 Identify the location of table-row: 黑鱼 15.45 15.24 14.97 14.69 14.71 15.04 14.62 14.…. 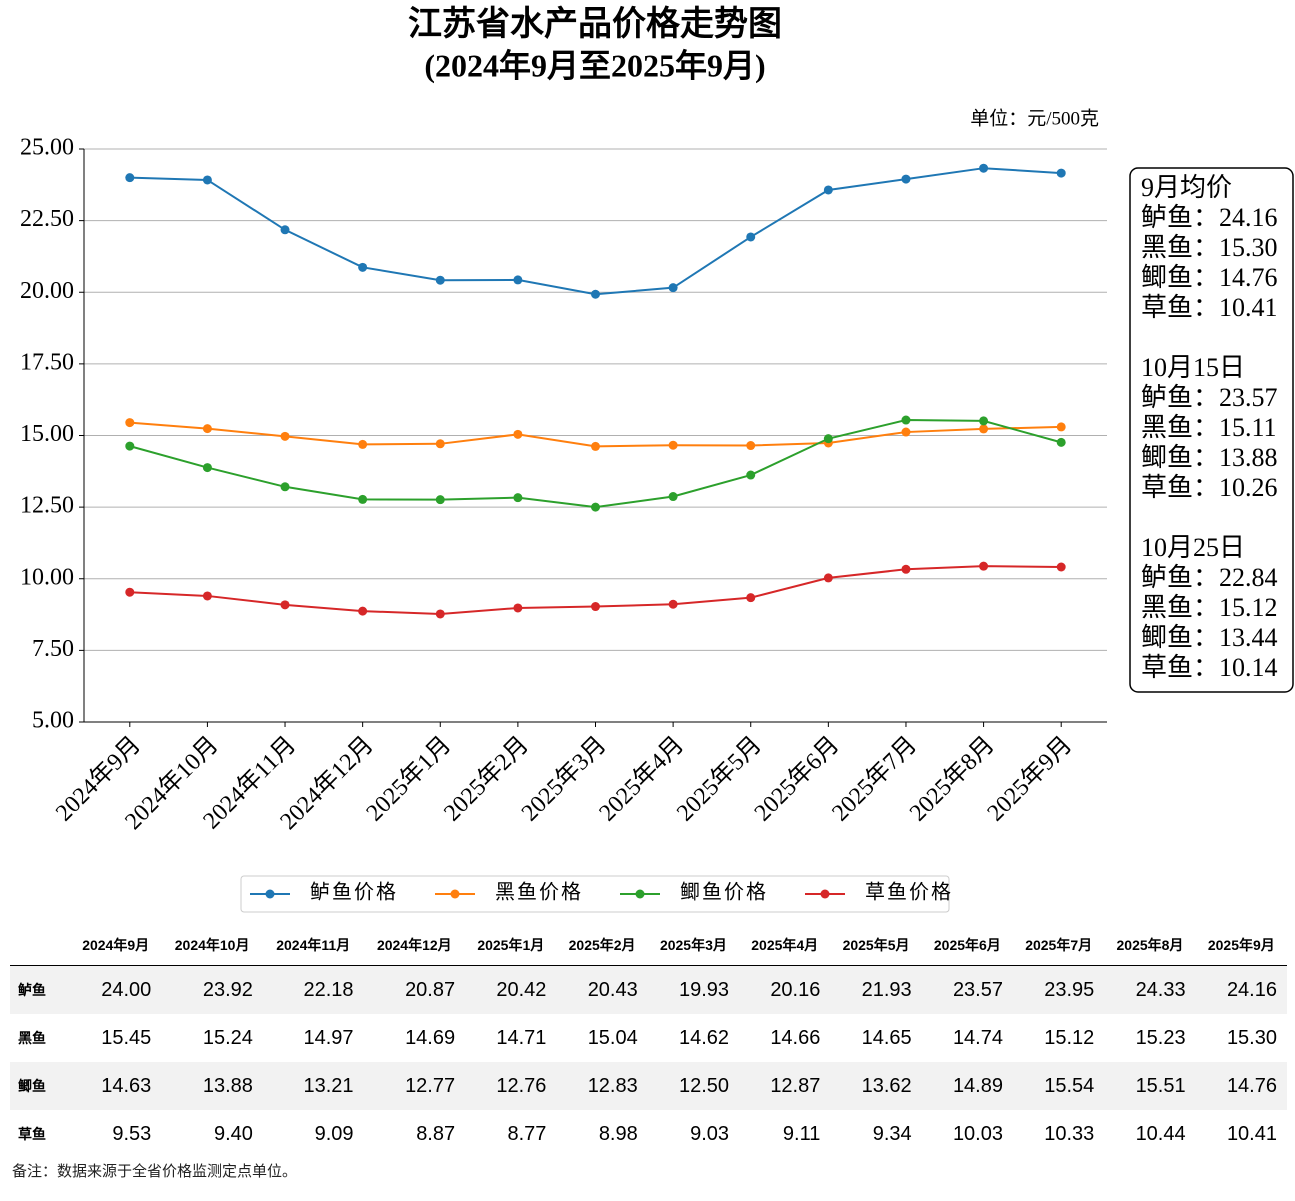
(648, 1038).